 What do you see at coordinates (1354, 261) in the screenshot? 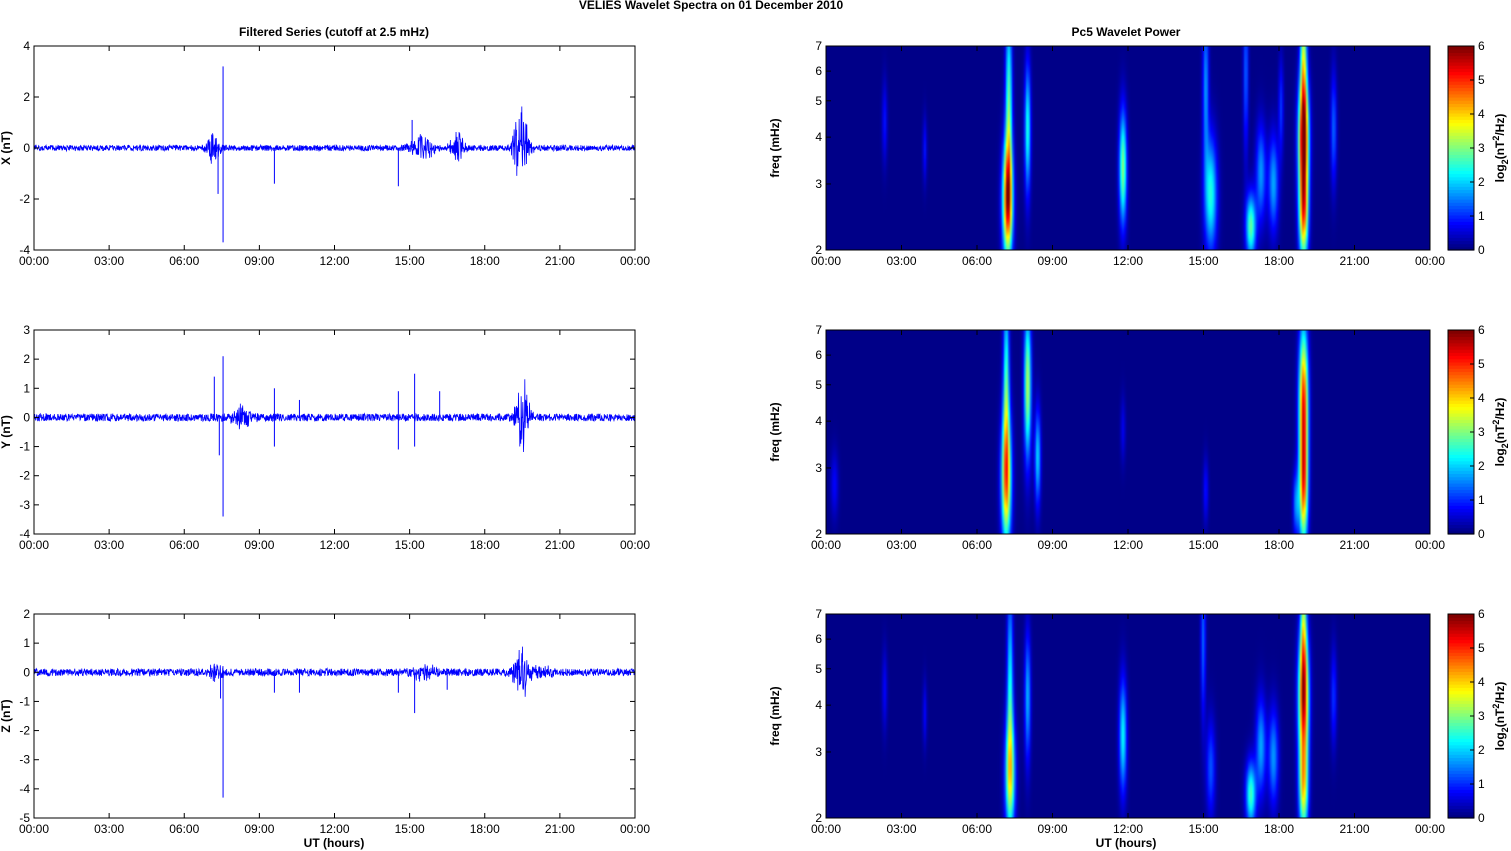
I see `wavelet-x-xtick-label: 21:00` at bounding box center [1354, 261].